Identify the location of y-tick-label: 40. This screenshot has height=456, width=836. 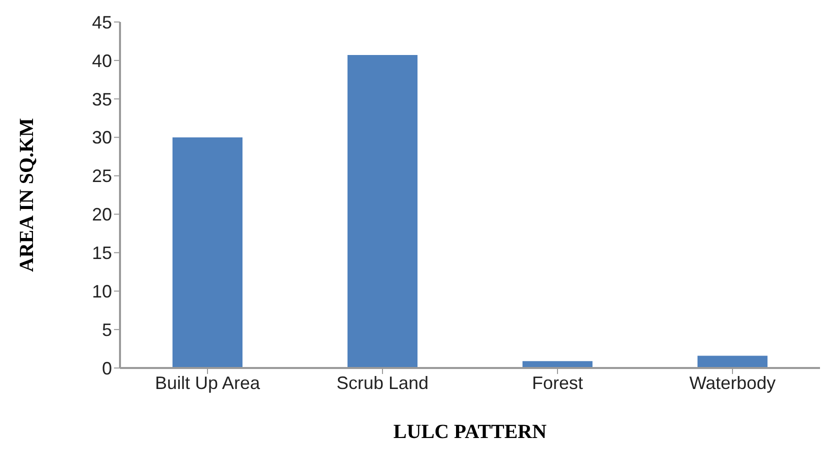
(102, 60).